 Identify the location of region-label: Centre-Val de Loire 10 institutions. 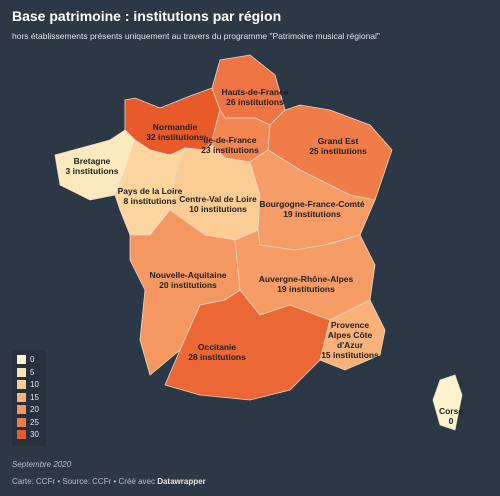
(217, 204).